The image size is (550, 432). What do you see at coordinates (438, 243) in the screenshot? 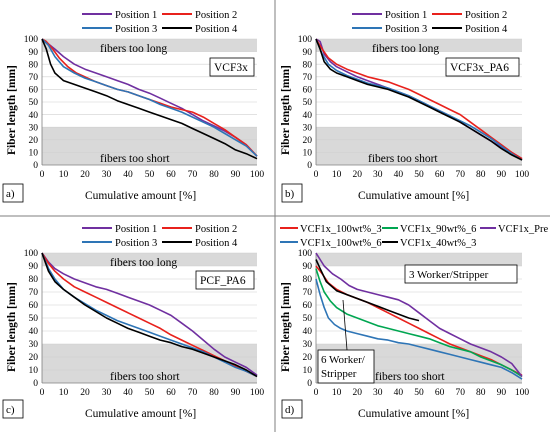
I see `legend-label: VCF1x_40wt%_3` at bounding box center [438, 243].